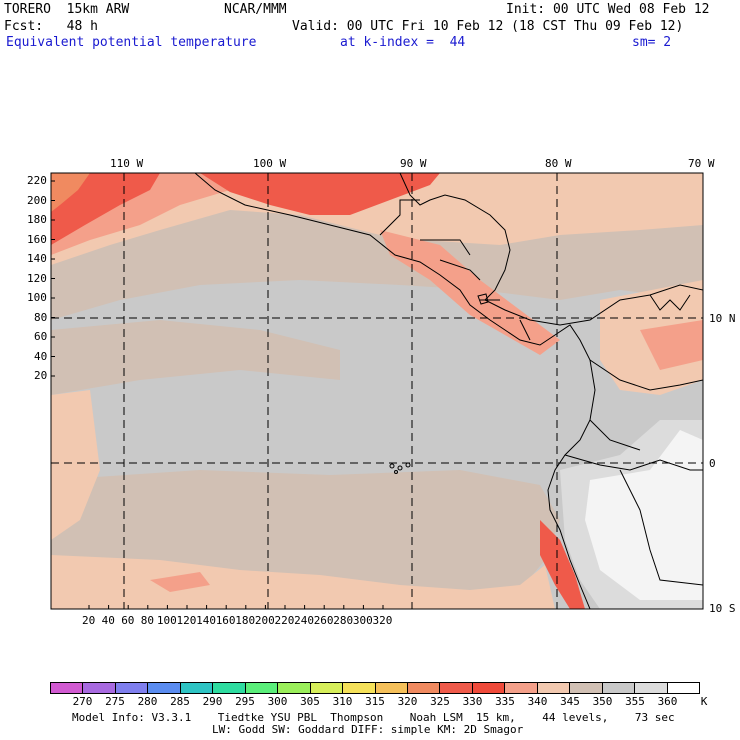  Describe the element at coordinates (147, 620) in the screenshot. I see `grid-x-tick-label: 80` at that location.